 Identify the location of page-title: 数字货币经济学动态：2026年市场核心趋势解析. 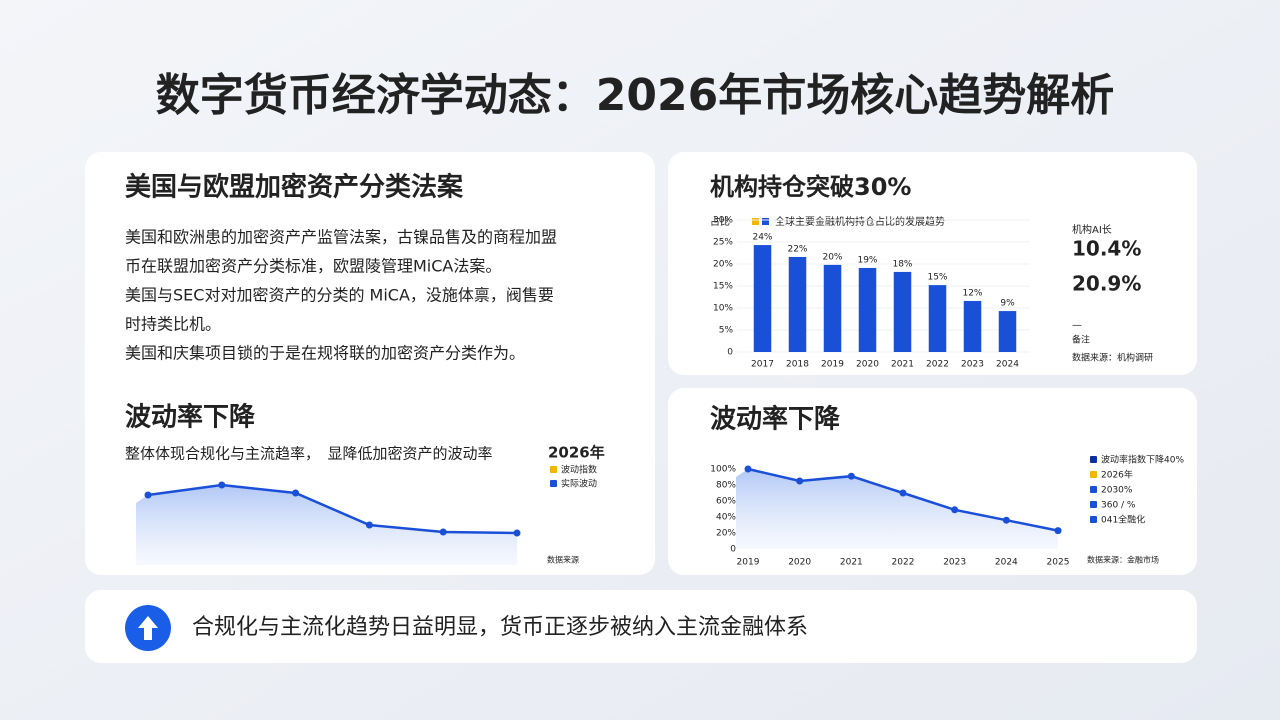
(635, 95).